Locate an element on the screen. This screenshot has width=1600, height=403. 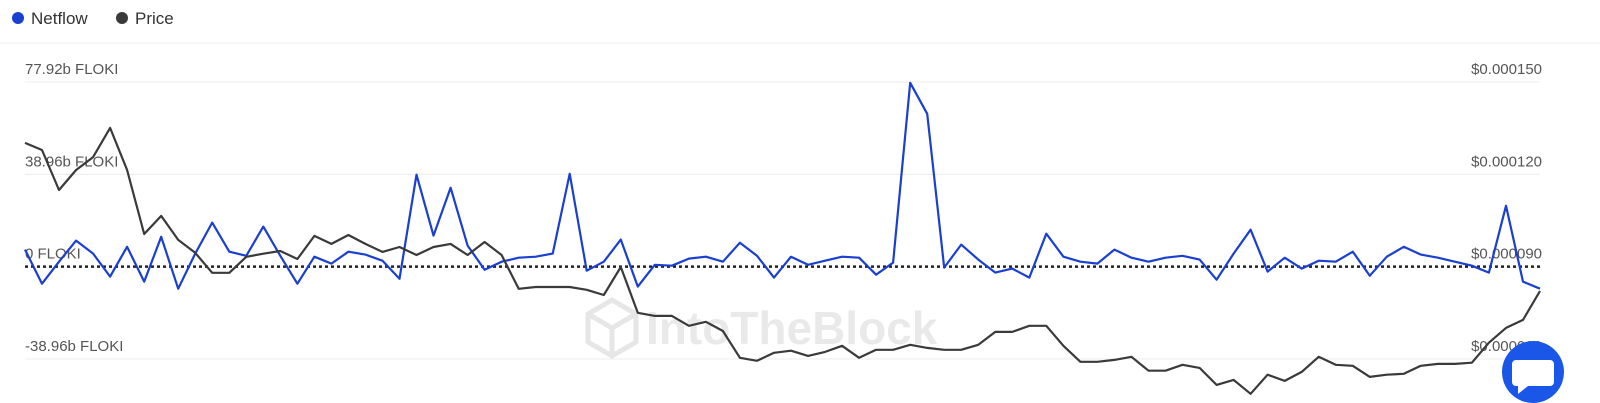
watermark-logo is located at coordinates (612, 328).